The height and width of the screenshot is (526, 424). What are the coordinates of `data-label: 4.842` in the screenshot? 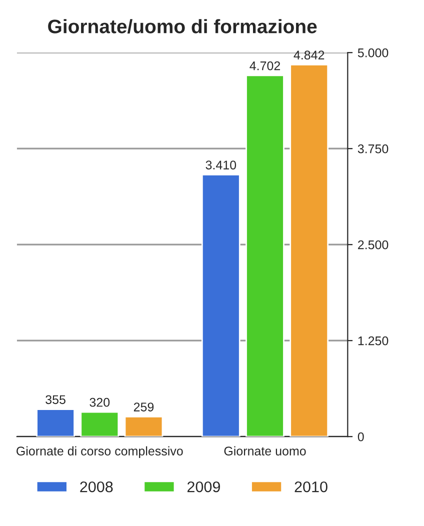 It's located at (309, 55).